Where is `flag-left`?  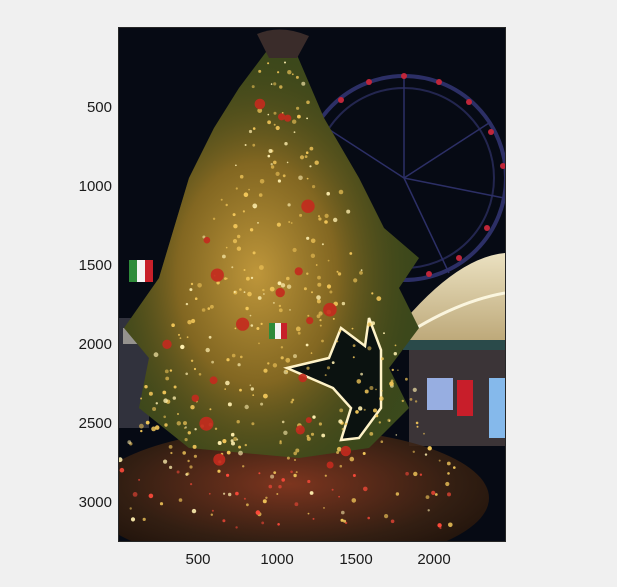 flag-left is located at coordinates (141, 271).